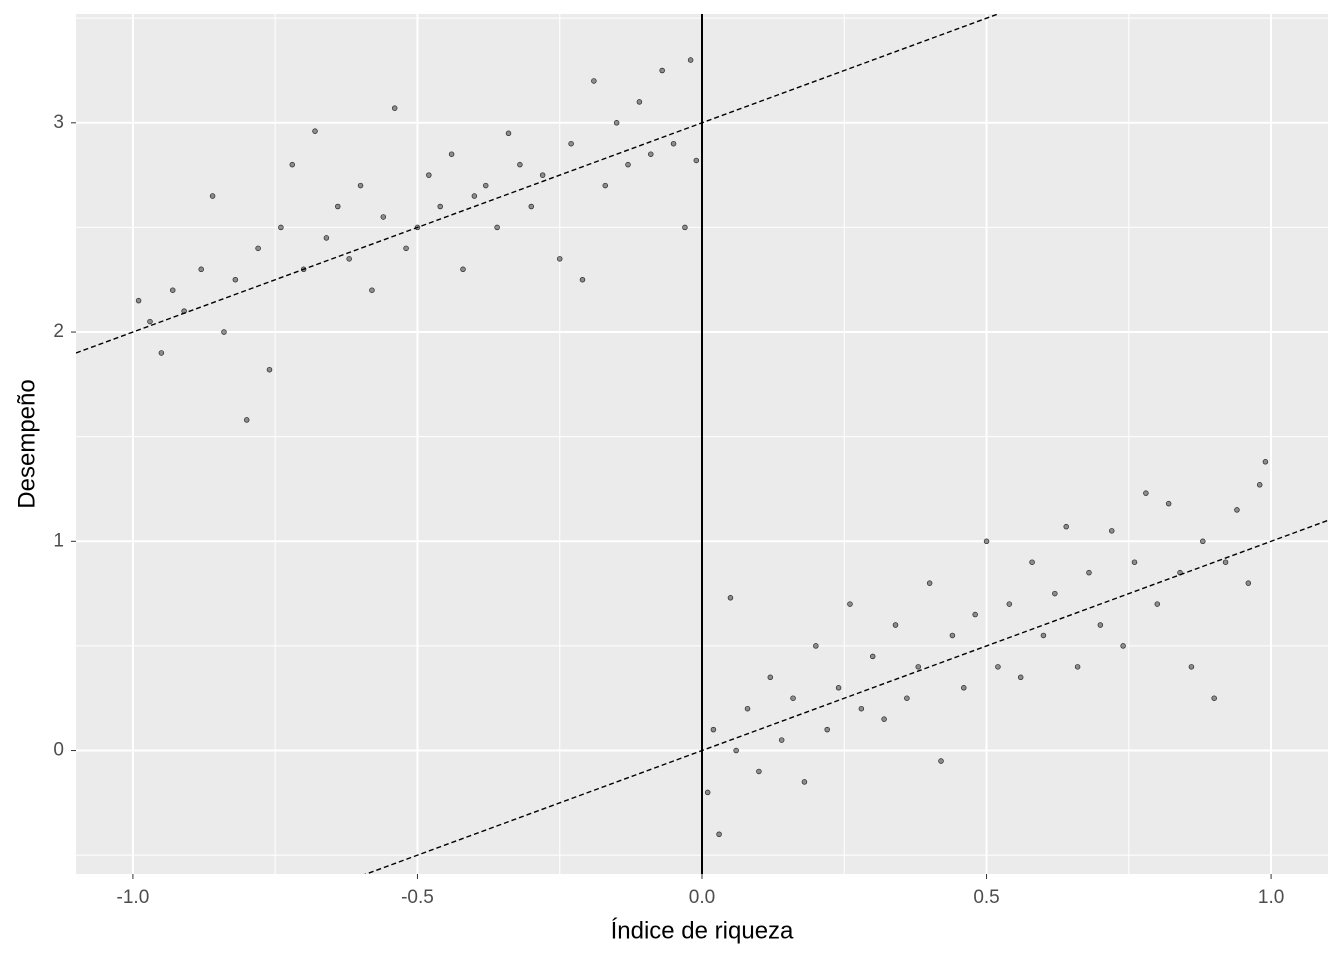 The width and height of the screenshot is (1344, 965). I want to click on y-axis-title: Desempeño, so click(26, 443).